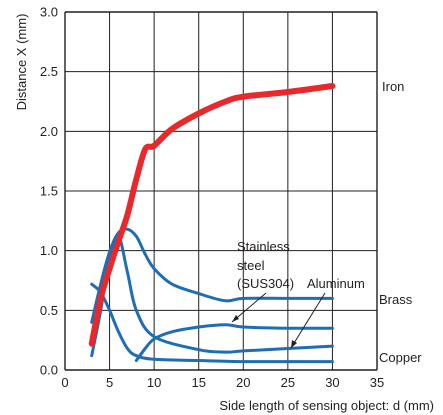 This screenshot has width=443, height=415. I want to click on x-tick-label-10: 10, so click(154, 382).